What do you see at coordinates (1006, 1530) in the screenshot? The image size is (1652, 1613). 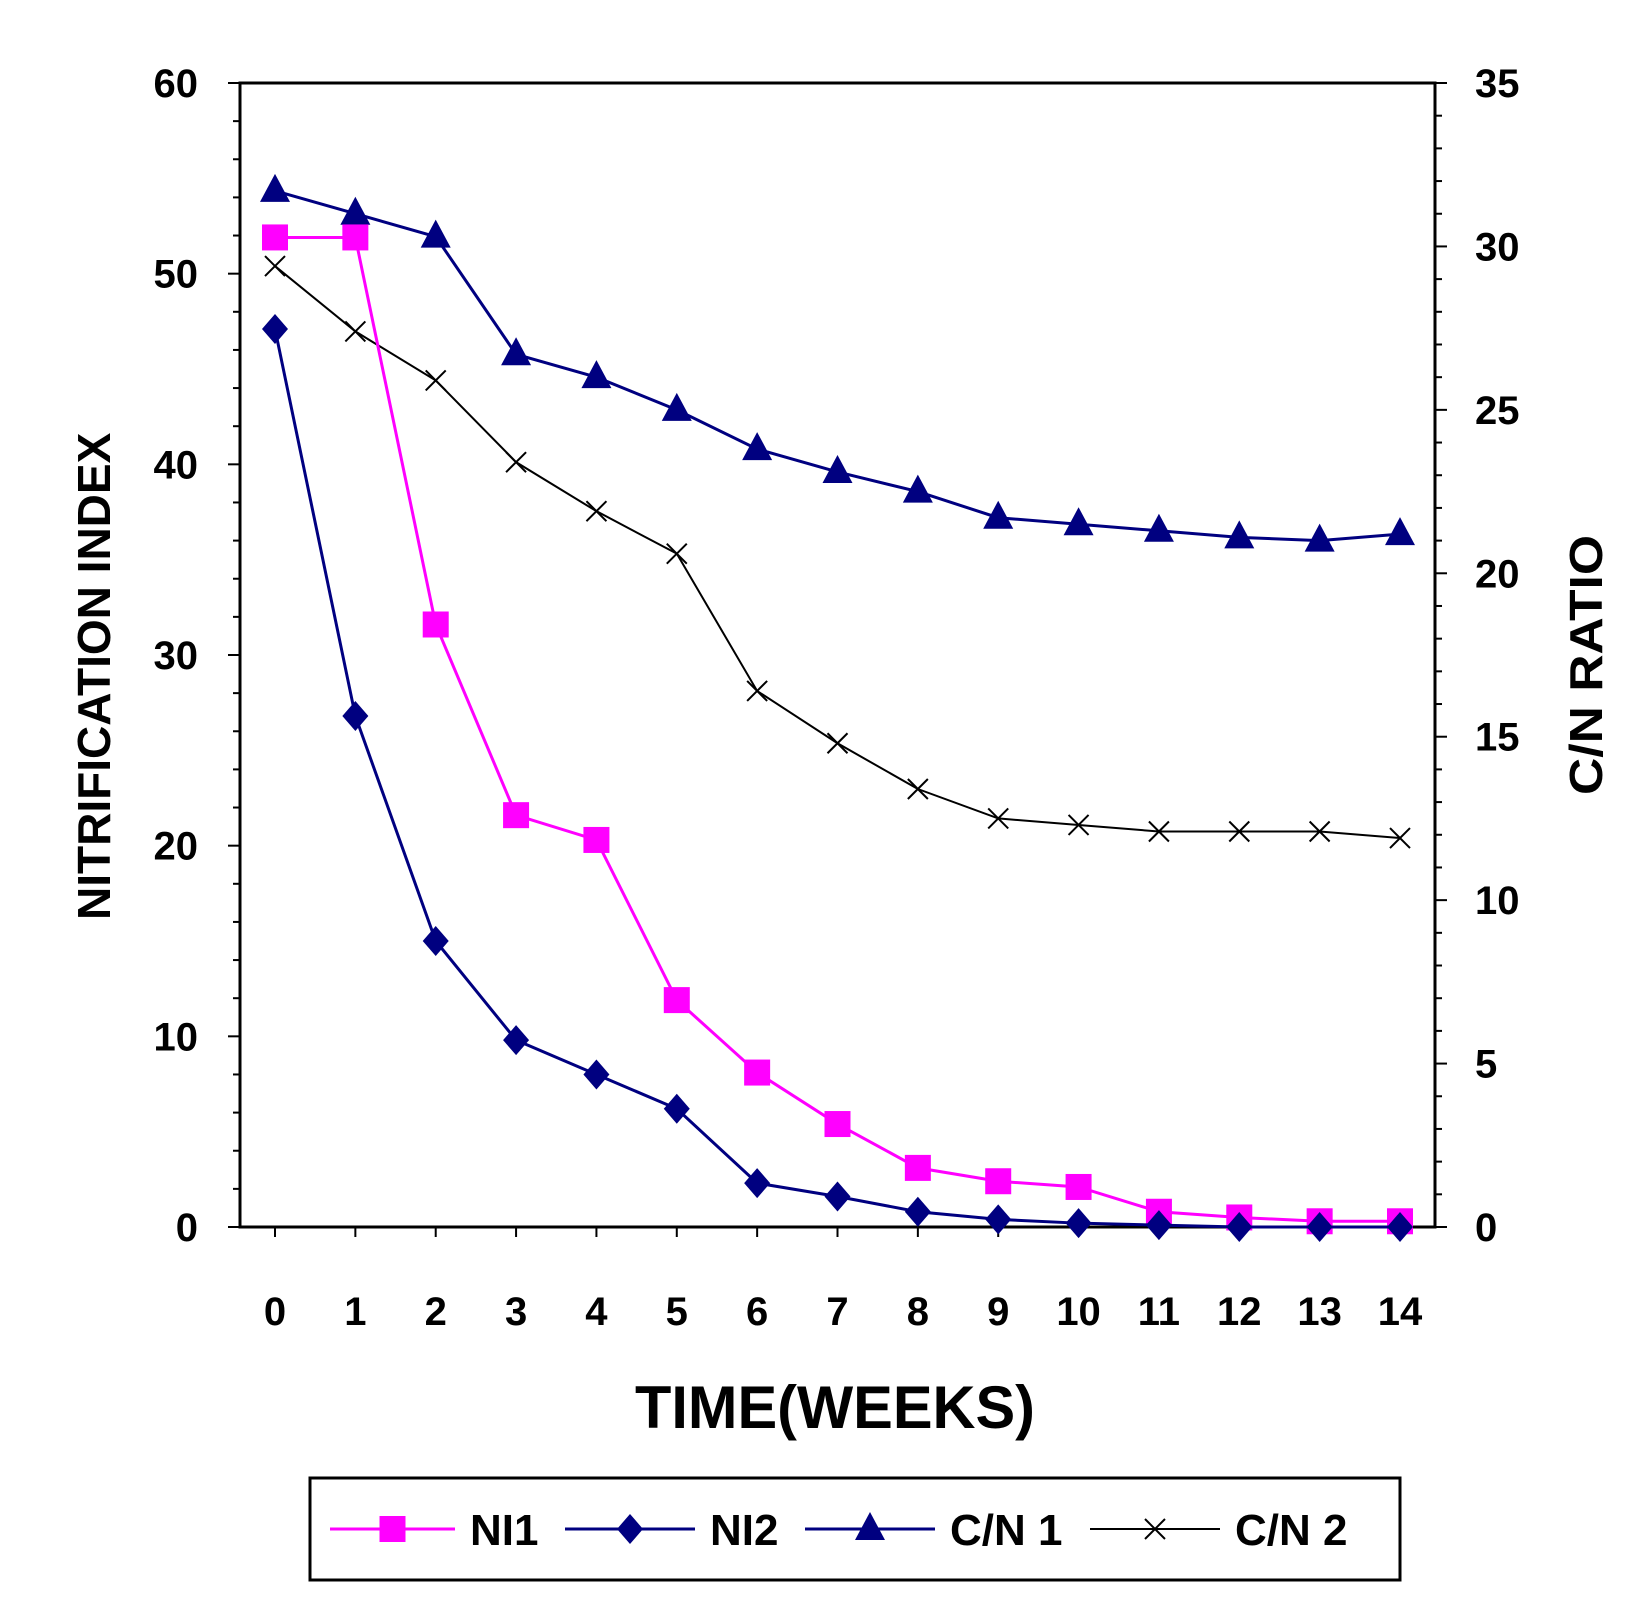 I see `legend-label-c-n-1: C/N 1` at bounding box center [1006, 1530].